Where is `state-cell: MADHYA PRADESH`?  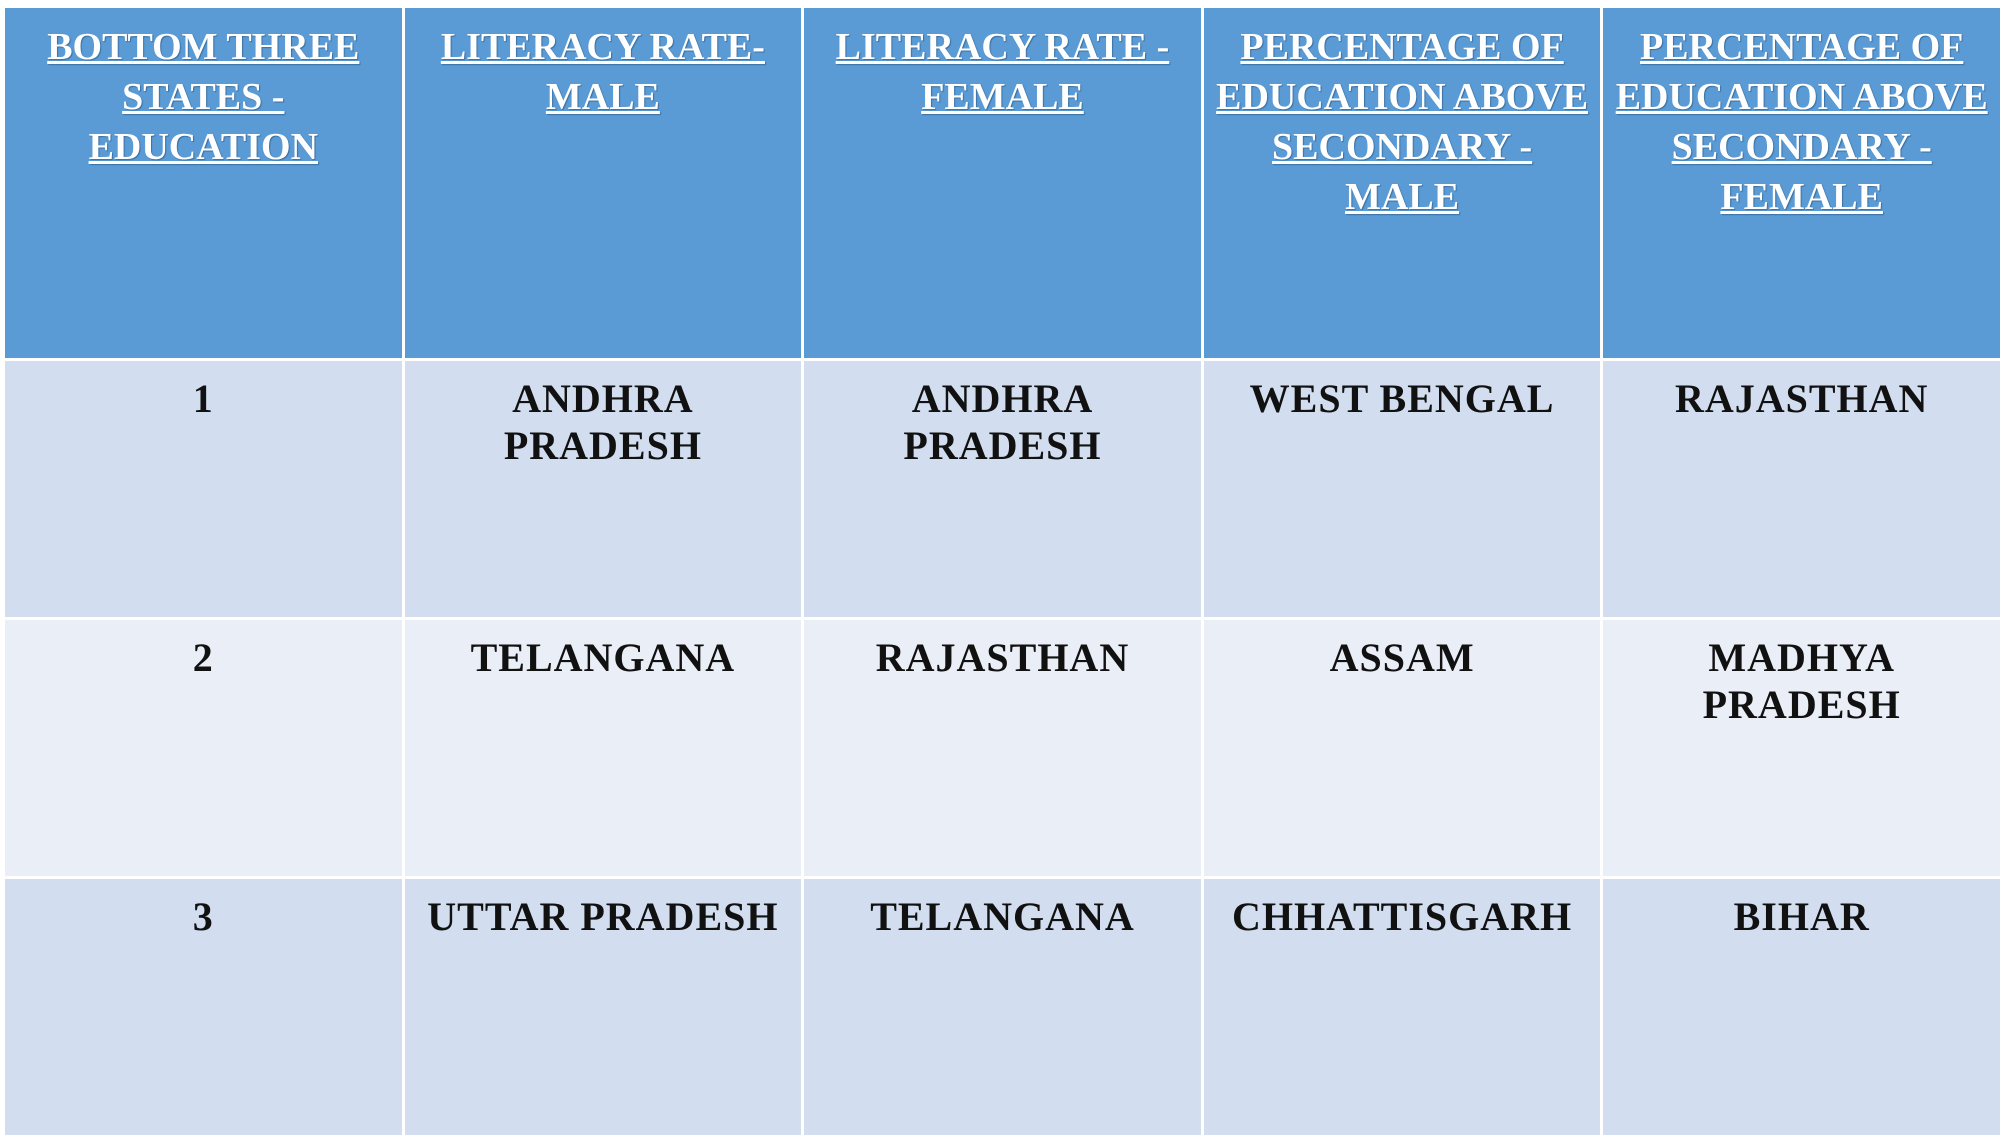 state-cell: MADHYA PRADESH is located at coordinates (1801, 748).